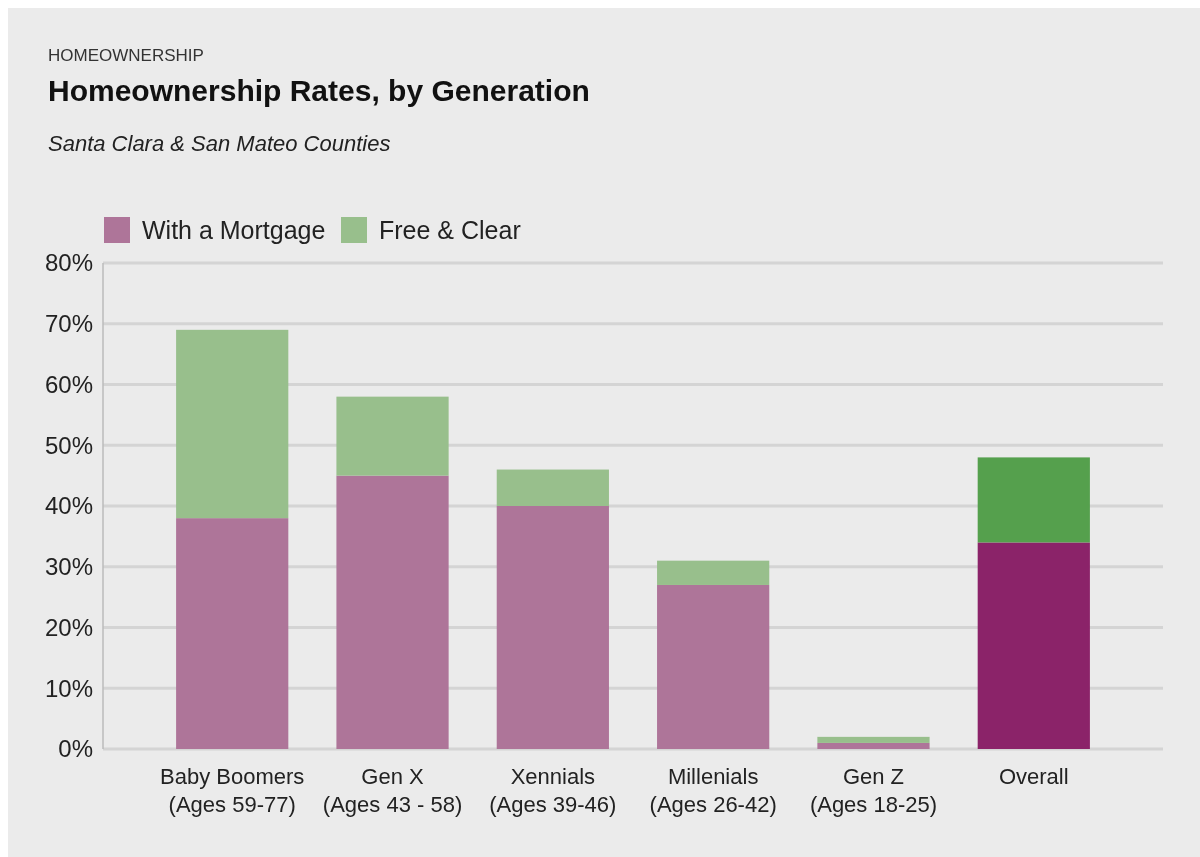 Image resolution: width=1200 pixels, height=857 pixels. I want to click on x-tick-label: Gen Z (Ages 18-25), so click(873, 790).